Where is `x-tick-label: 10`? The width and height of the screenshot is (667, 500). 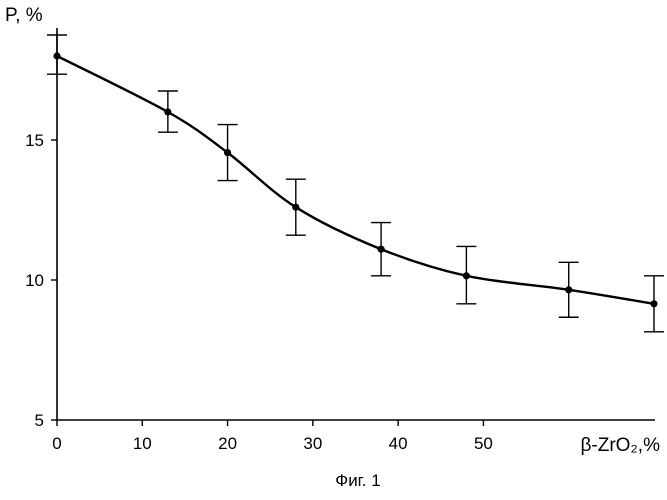
x-tick-label: 10 is located at coordinates (142, 443).